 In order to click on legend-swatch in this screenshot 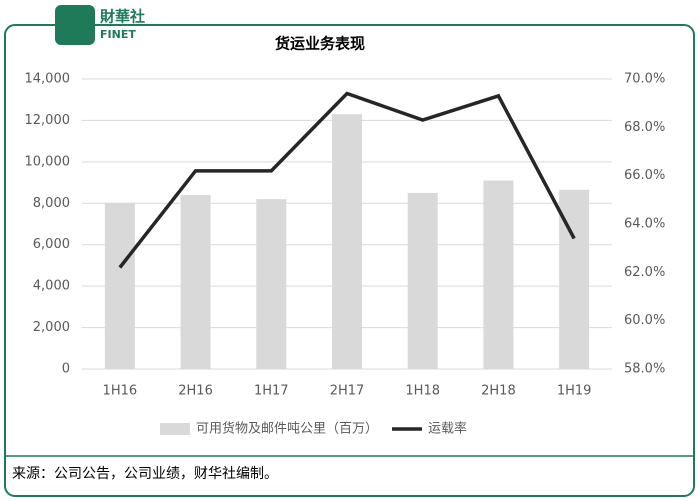, I will do `click(175, 429)`.